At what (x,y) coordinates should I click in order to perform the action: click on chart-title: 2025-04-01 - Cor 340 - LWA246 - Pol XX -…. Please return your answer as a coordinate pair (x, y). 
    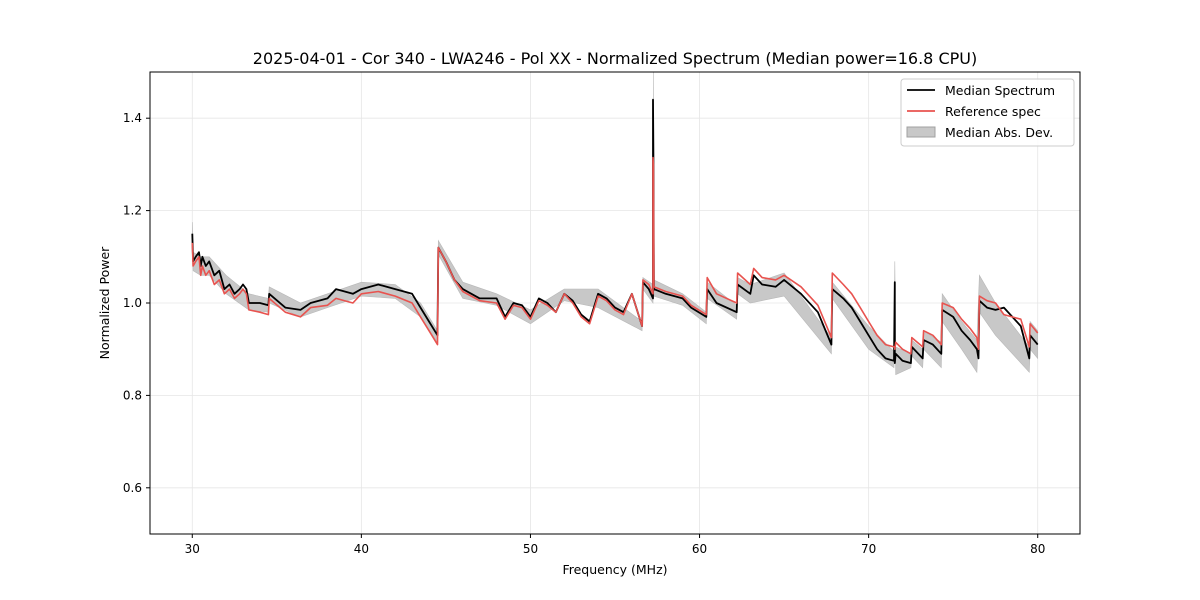
    Looking at the image, I should click on (615, 58).